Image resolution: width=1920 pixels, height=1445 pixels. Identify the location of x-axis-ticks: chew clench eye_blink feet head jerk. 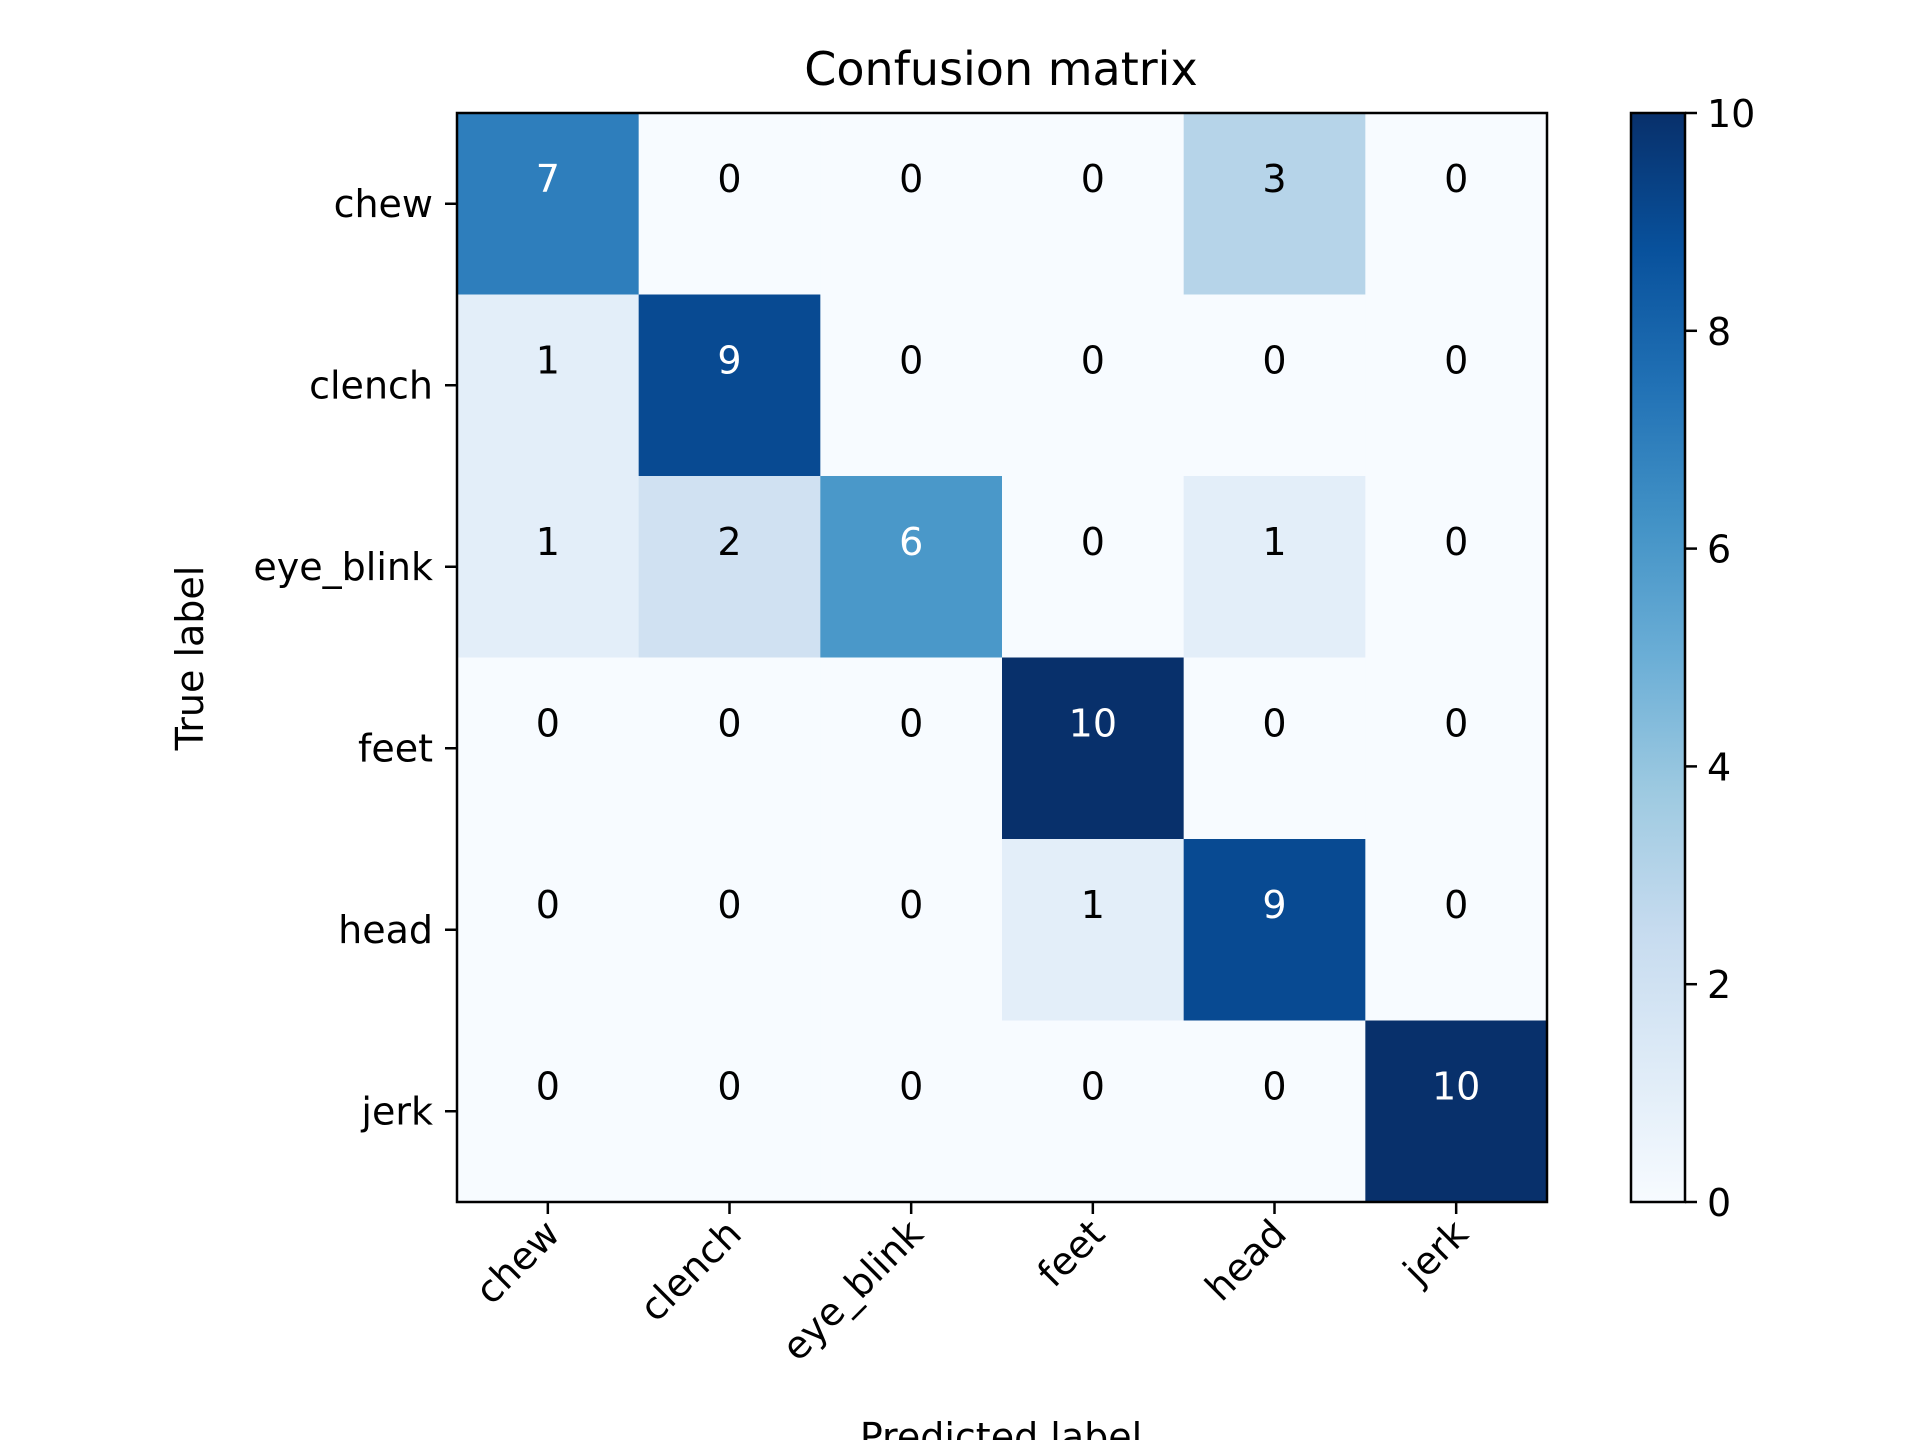
(972, 1285).